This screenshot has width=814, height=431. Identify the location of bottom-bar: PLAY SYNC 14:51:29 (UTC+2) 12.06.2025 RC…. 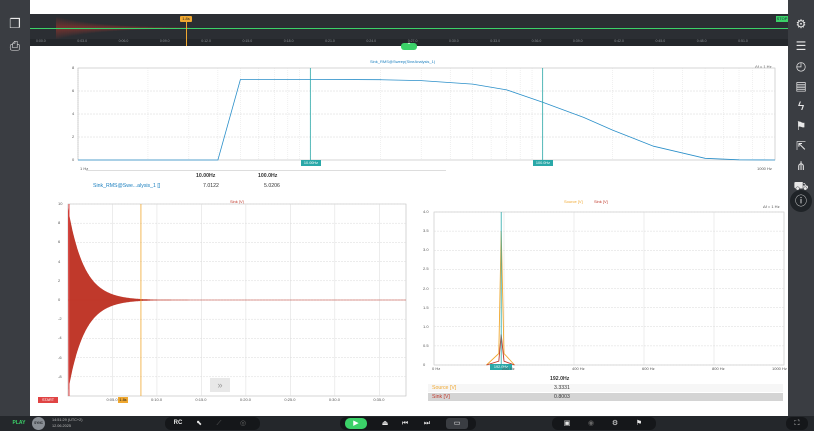
(407, 423).